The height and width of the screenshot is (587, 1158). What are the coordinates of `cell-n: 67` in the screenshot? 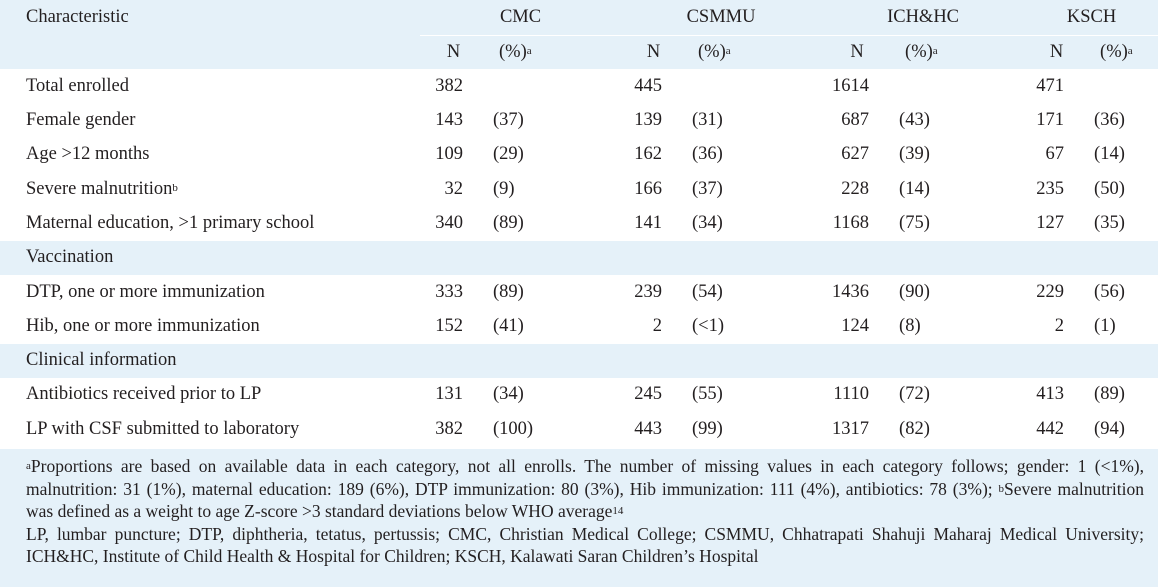 It's located at (1057, 155).